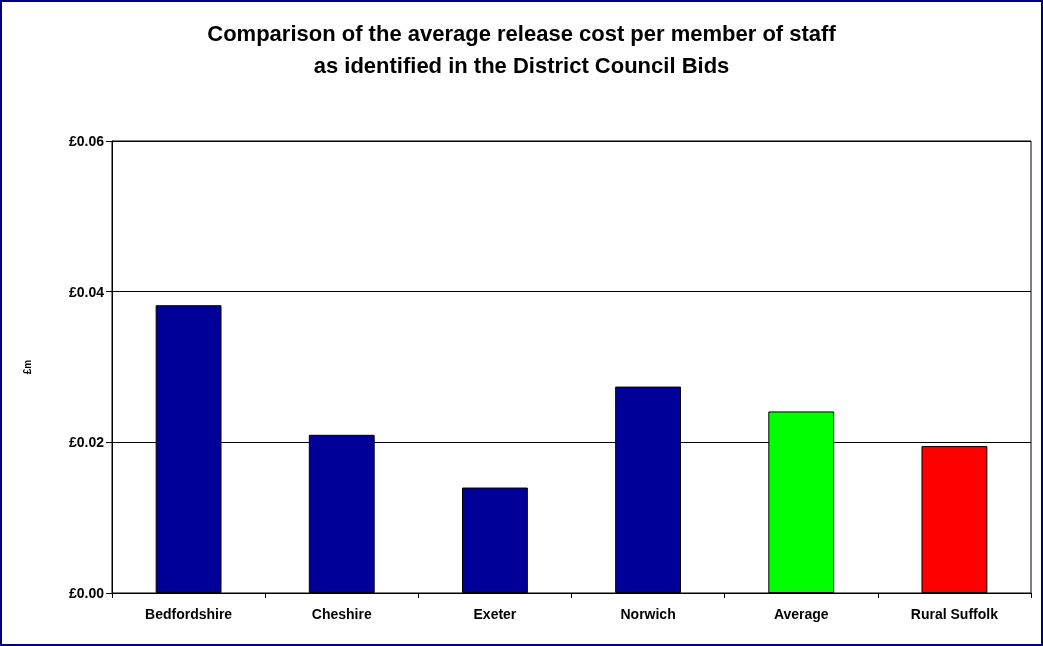 Image resolution: width=1043 pixels, height=646 pixels. I want to click on y-tick-label: £0.00, so click(86, 593).